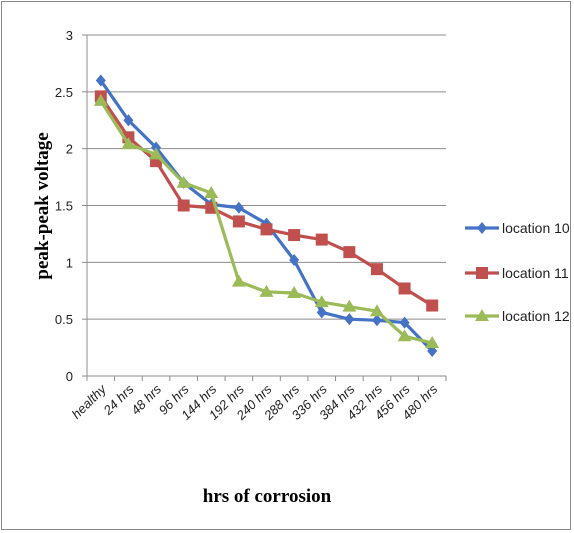 Image resolution: width=574 pixels, height=533 pixels. I want to click on y-tick-label: 1, so click(69, 262).